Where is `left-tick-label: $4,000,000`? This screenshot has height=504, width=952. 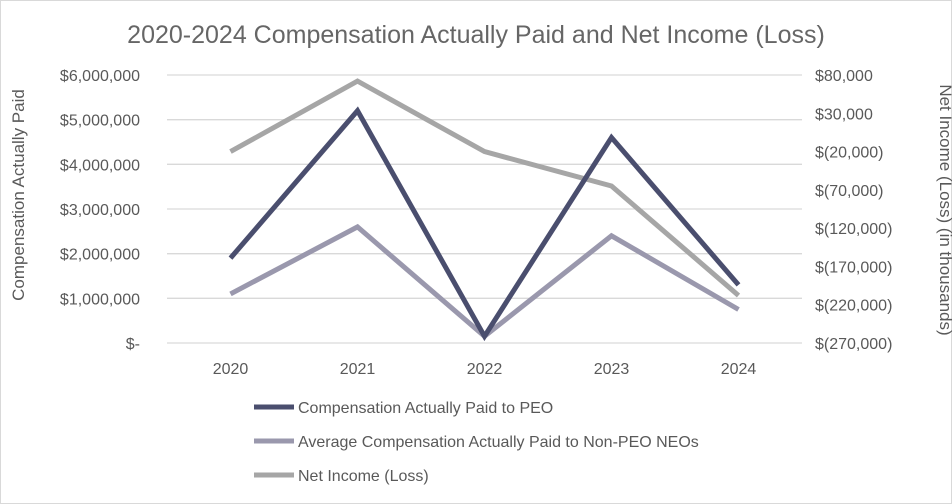
left-tick-label: $4,000,000 is located at coordinates (100, 165).